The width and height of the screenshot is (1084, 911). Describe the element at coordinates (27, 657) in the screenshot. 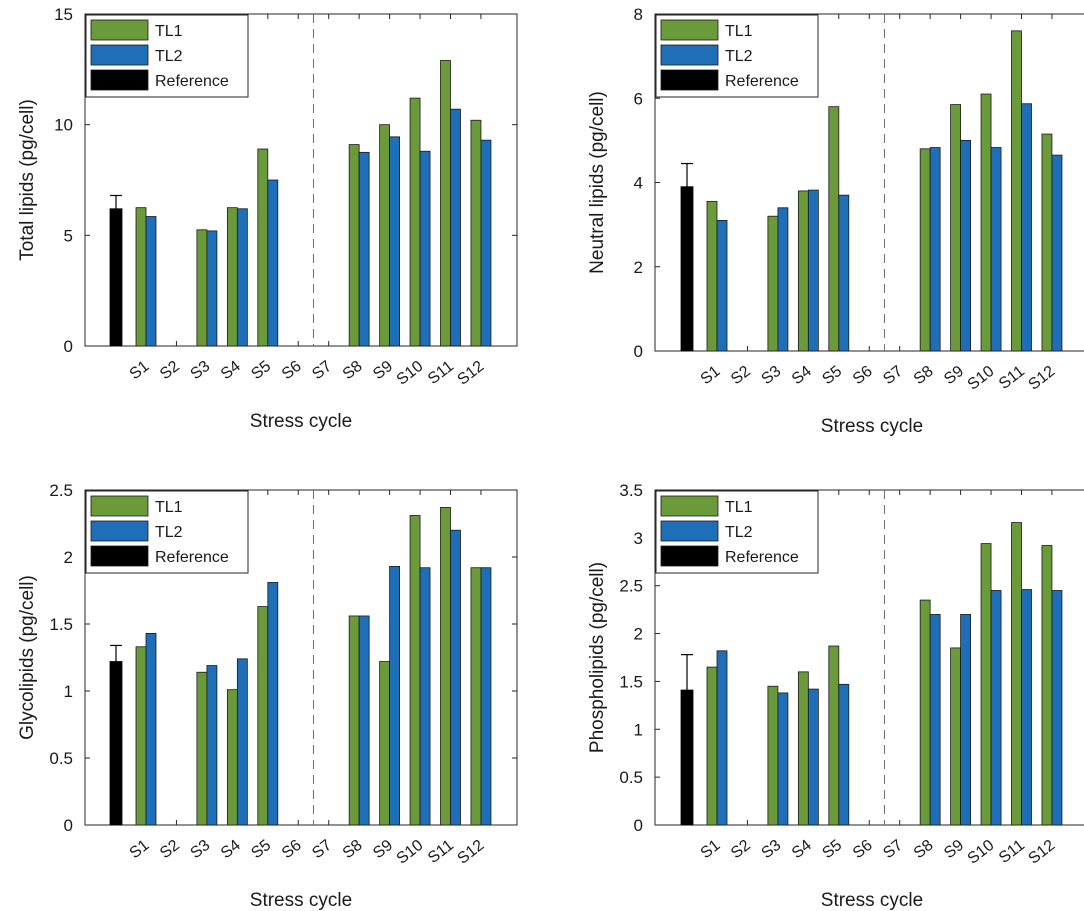

I see `y-axis-label: Glycolipids (pg/cell)` at that location.